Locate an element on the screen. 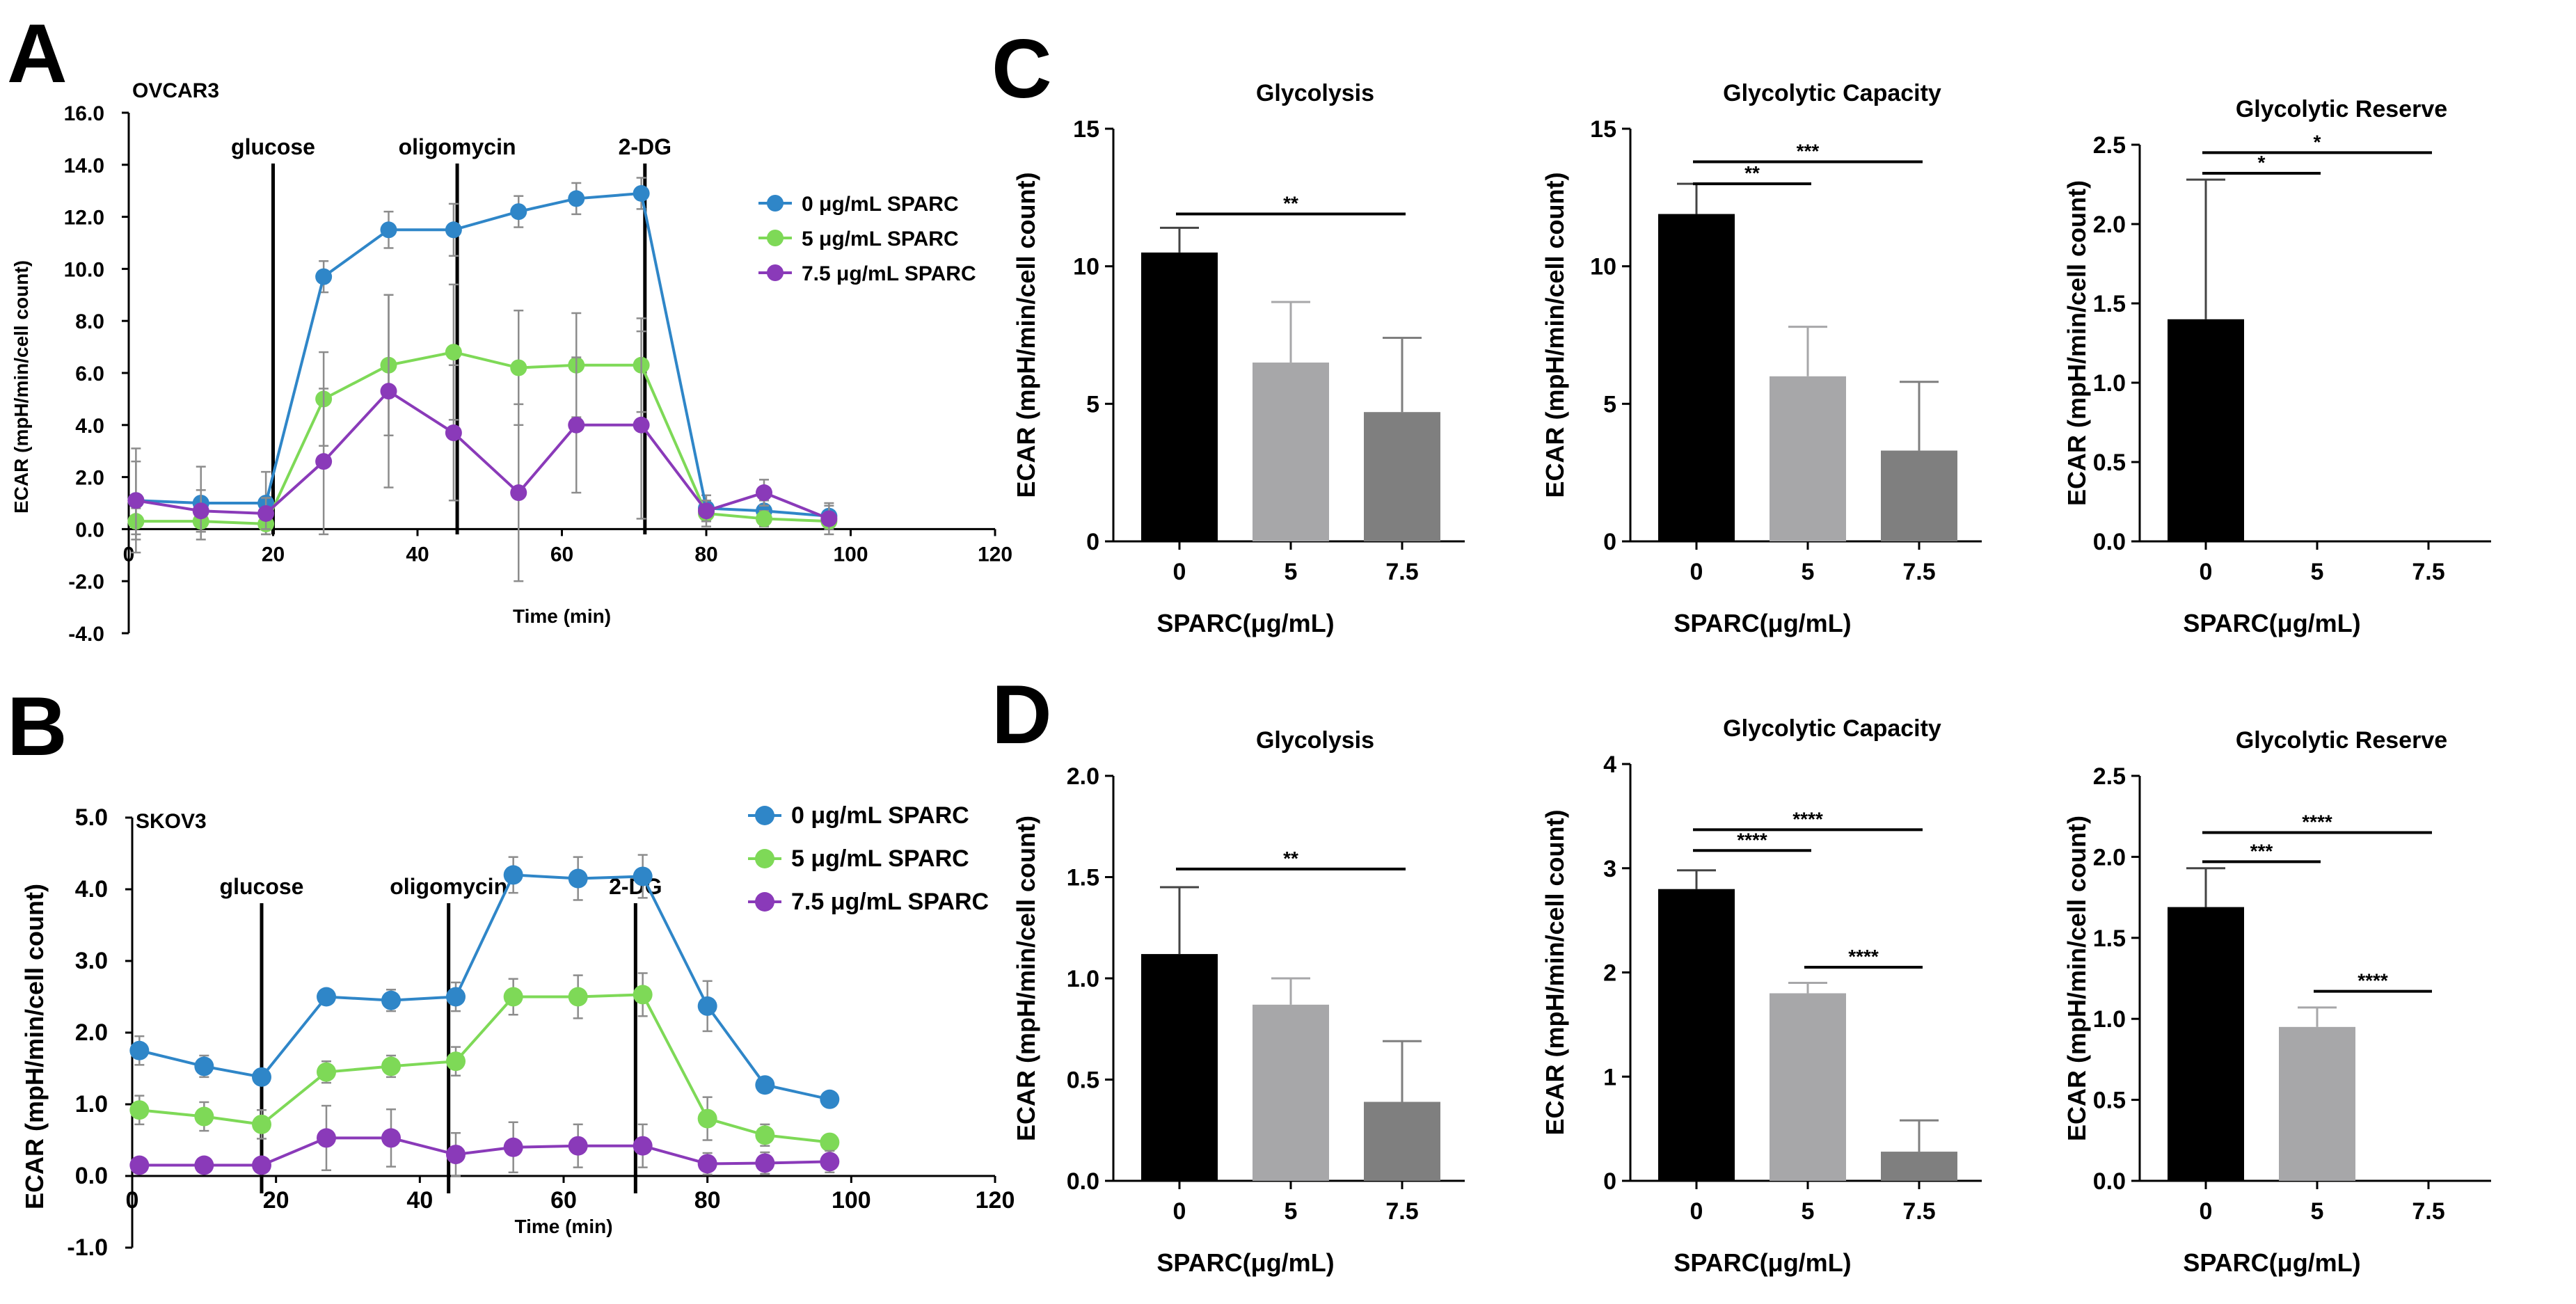 The height and width of the screenshot is (1304, 2576). y-tick-label: 14.0 is located at coordinates (84, 165).